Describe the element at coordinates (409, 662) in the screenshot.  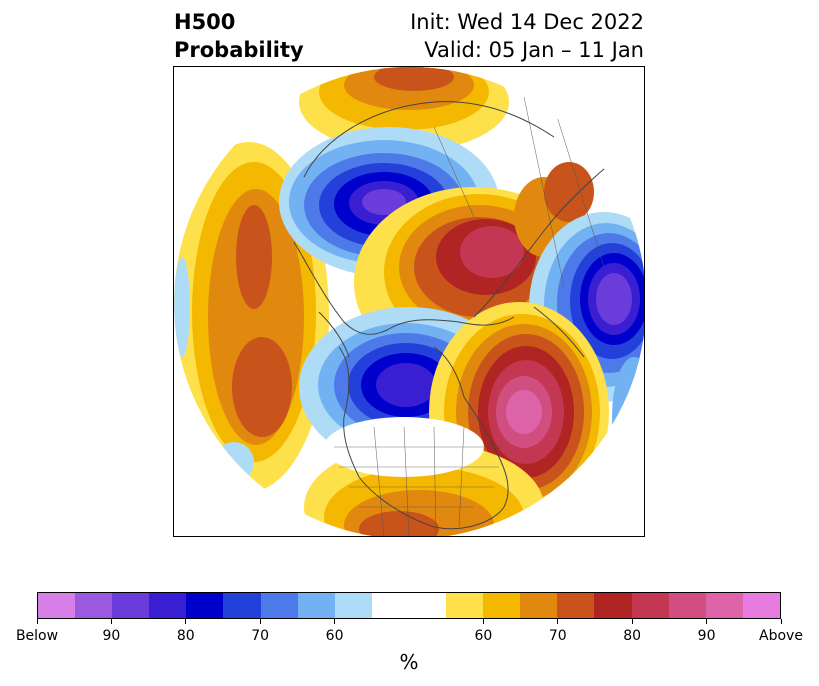
I see `colorbar-unit: %` at that location.